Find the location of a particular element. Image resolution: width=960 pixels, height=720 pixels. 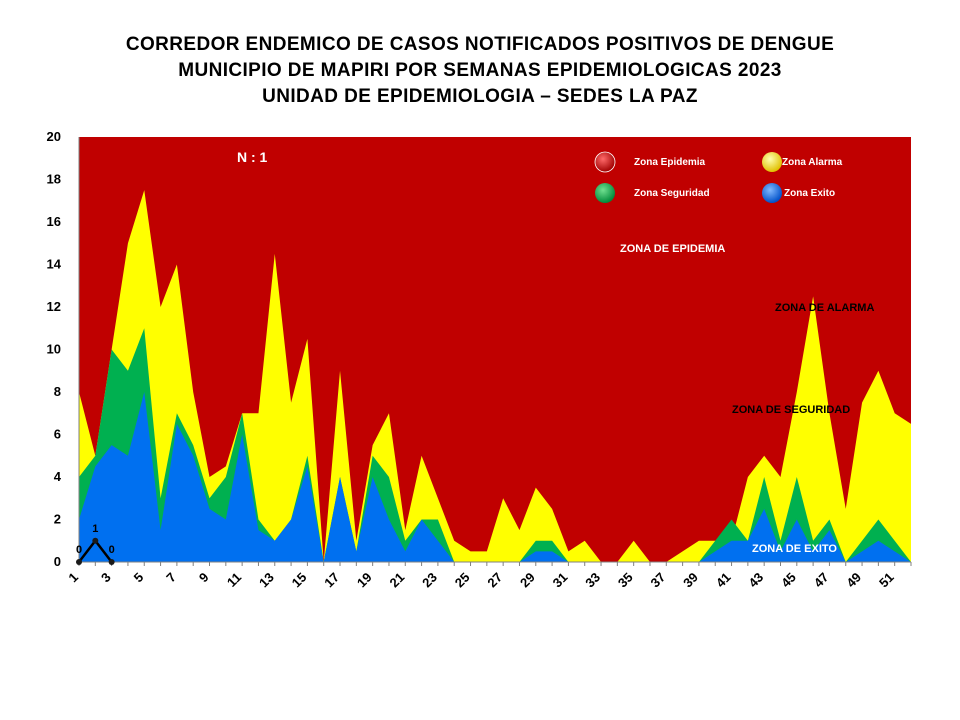

x-tick-label: 33 is located at coordinates (592, 580).